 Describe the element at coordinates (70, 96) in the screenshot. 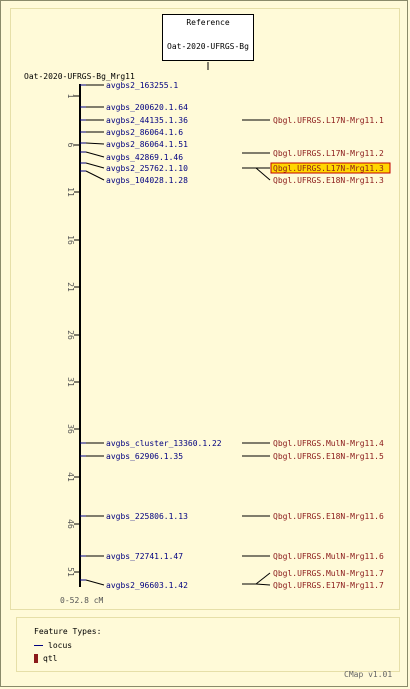

I see `axis-tick-label: 1` at that location.